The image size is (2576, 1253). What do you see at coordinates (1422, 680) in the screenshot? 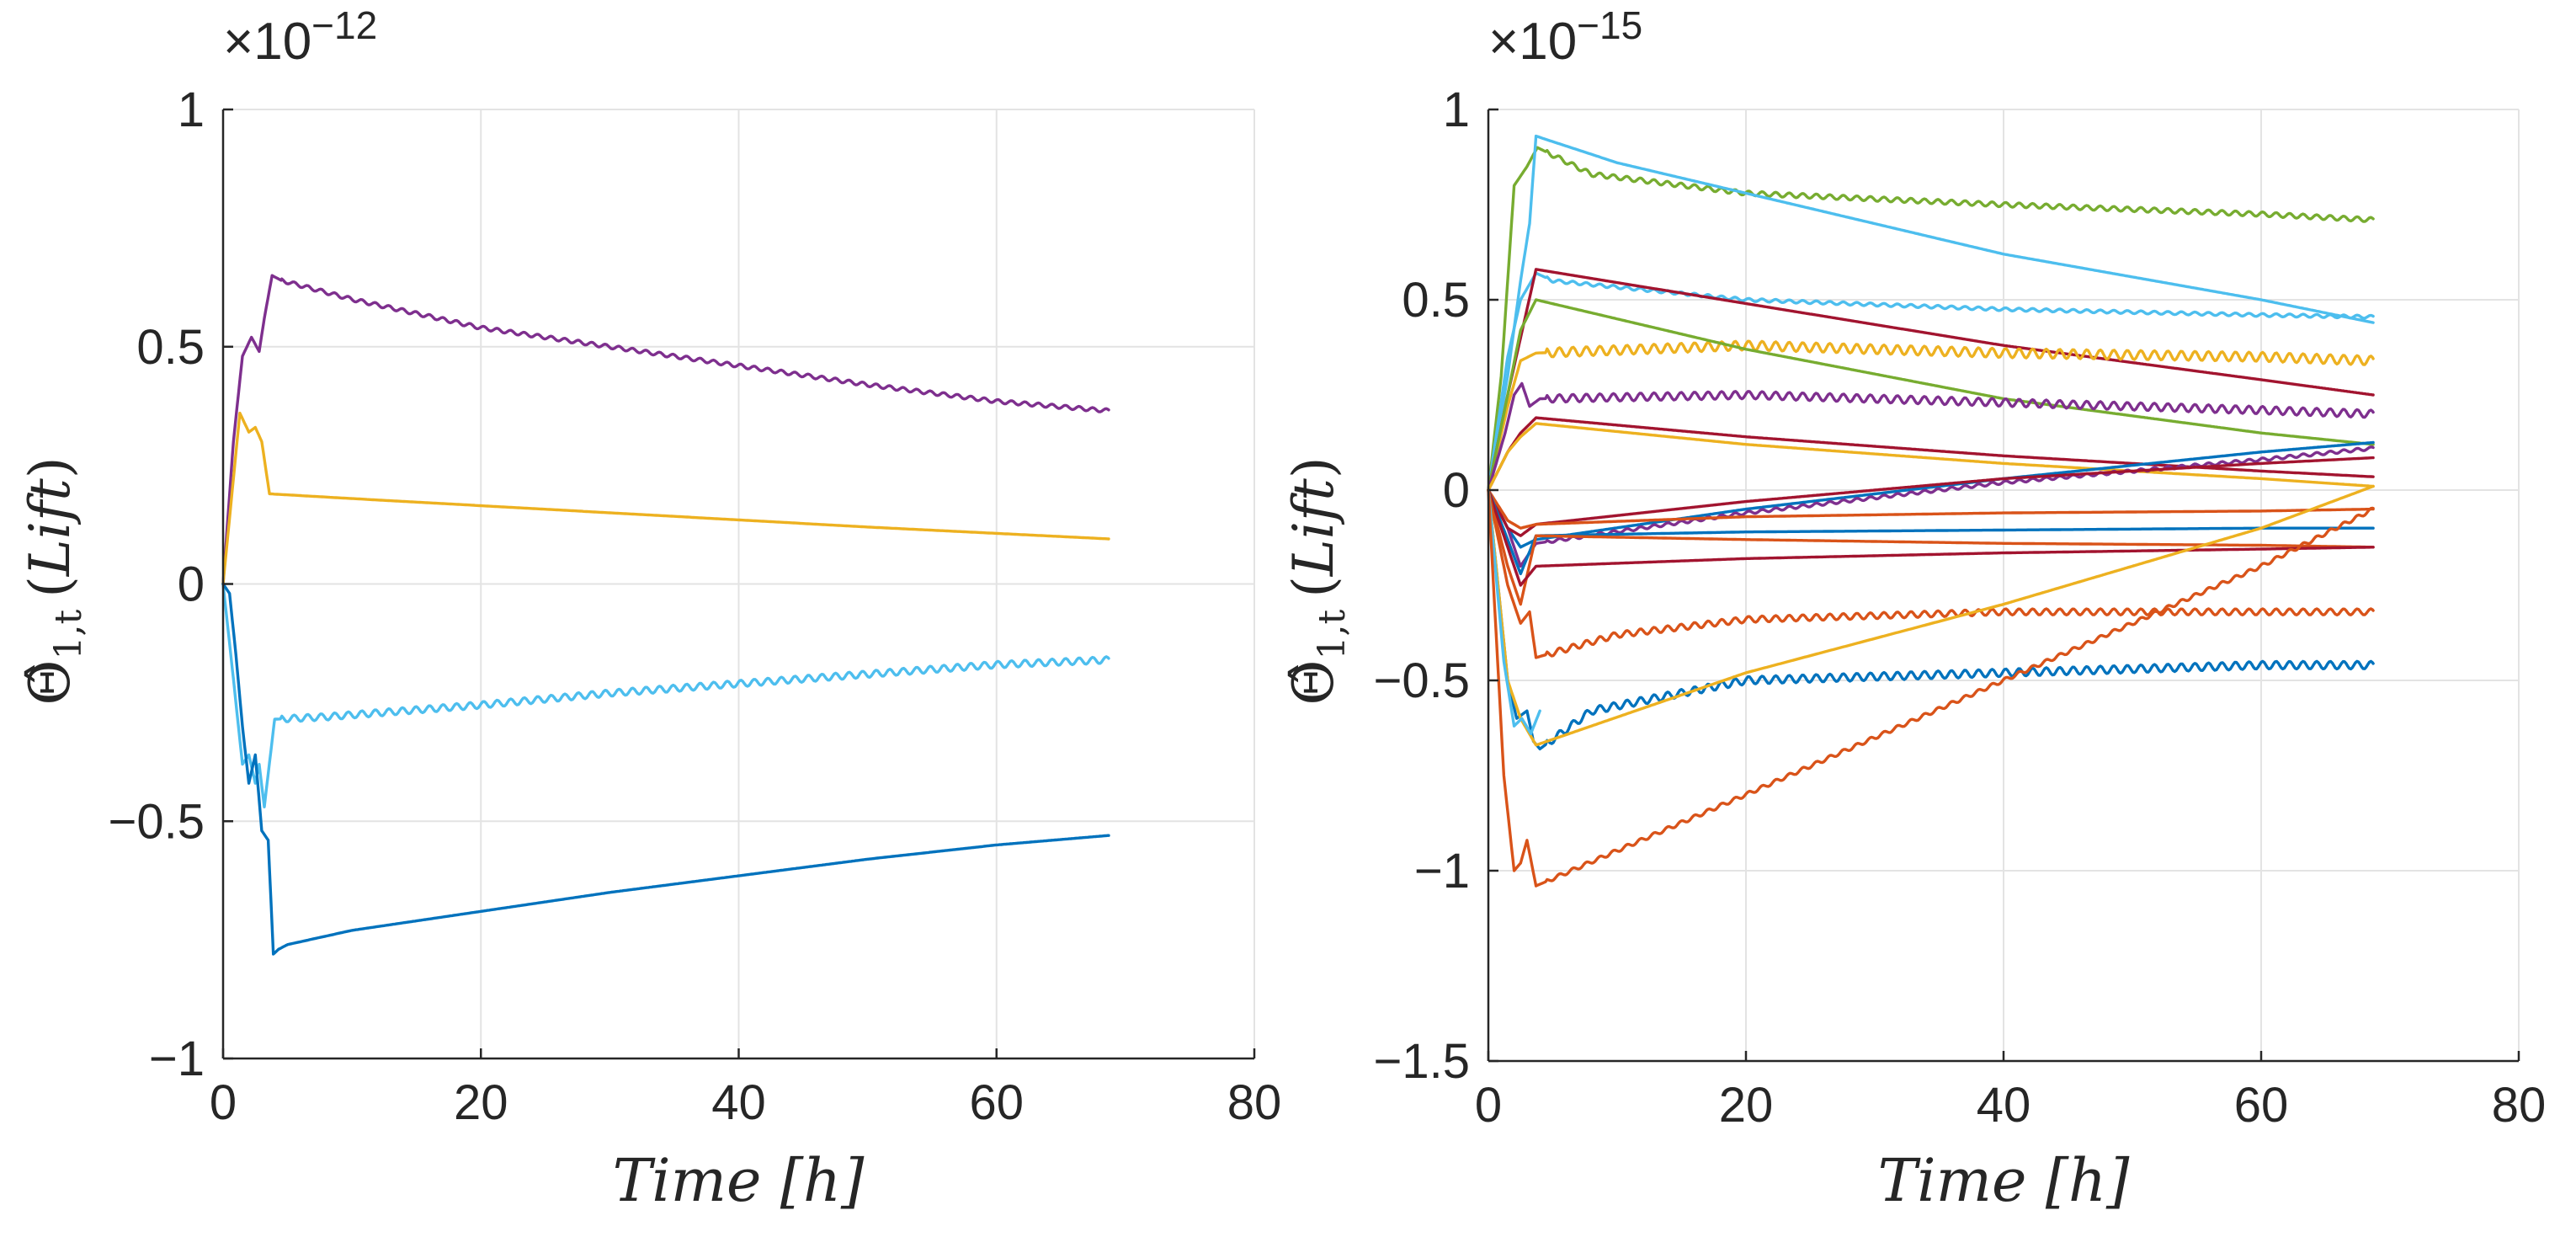
I see `right-y-tick-label: −0.5` at bounding box center [1422, 680].